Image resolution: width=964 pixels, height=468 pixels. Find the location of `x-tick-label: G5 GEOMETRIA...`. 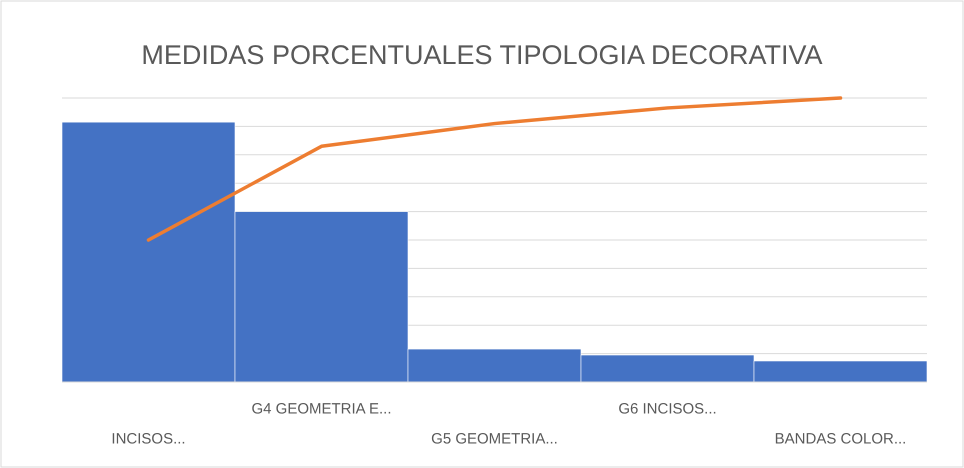

x-tick-label: G5 GEOMETRIA... is located at coordinates (494, 439).